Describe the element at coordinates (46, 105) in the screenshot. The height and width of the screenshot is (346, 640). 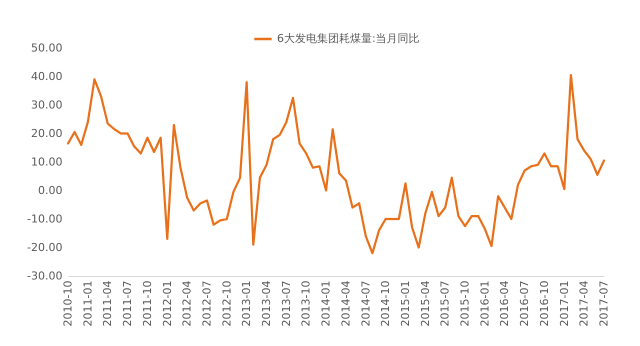
I see `y-tick-label: 30.00` at that location.